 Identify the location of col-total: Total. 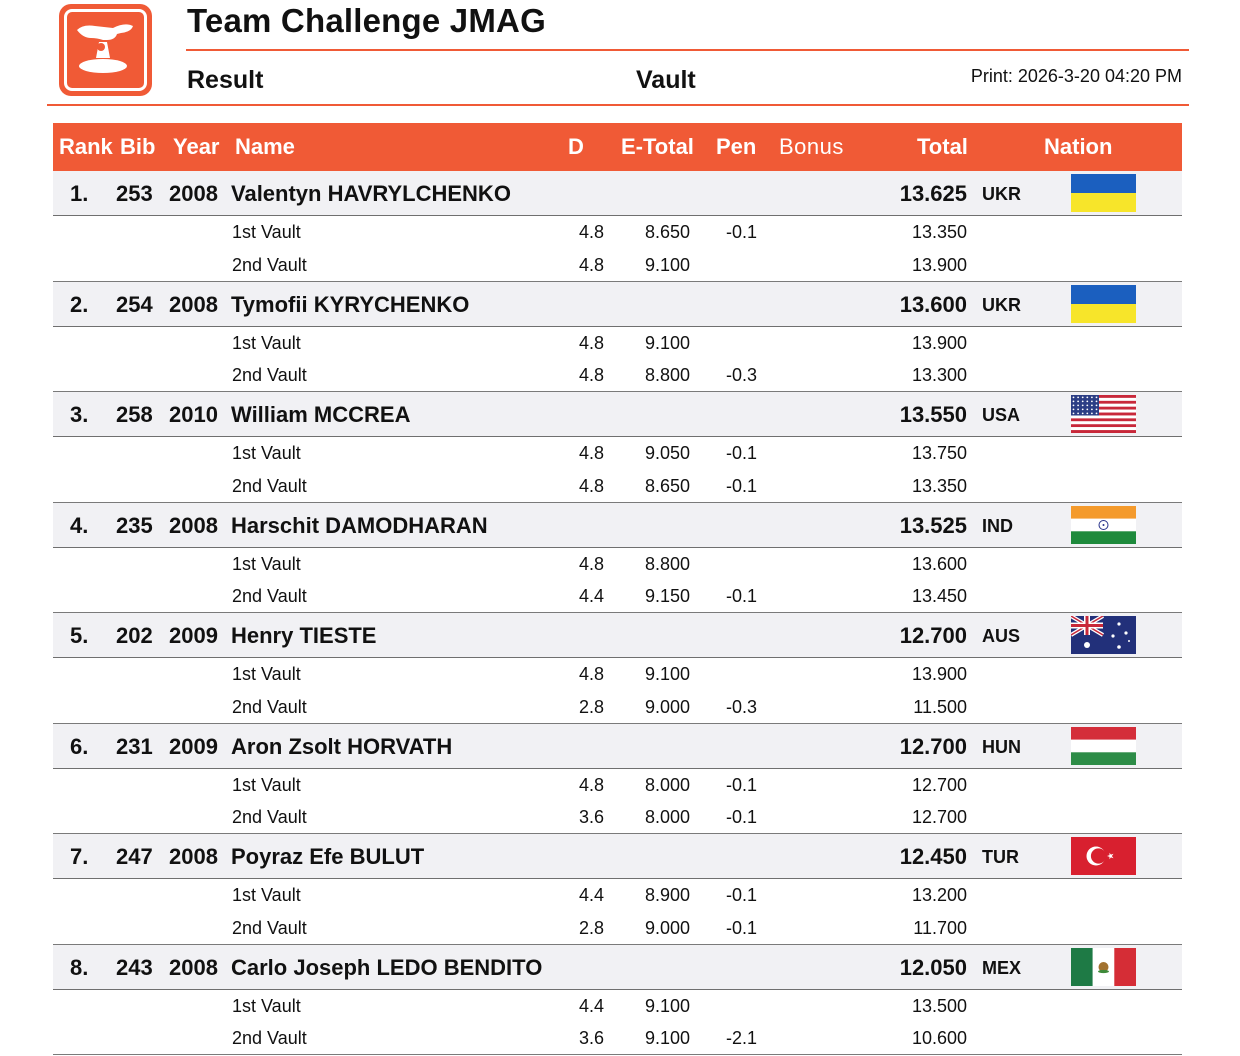
(942, 146).